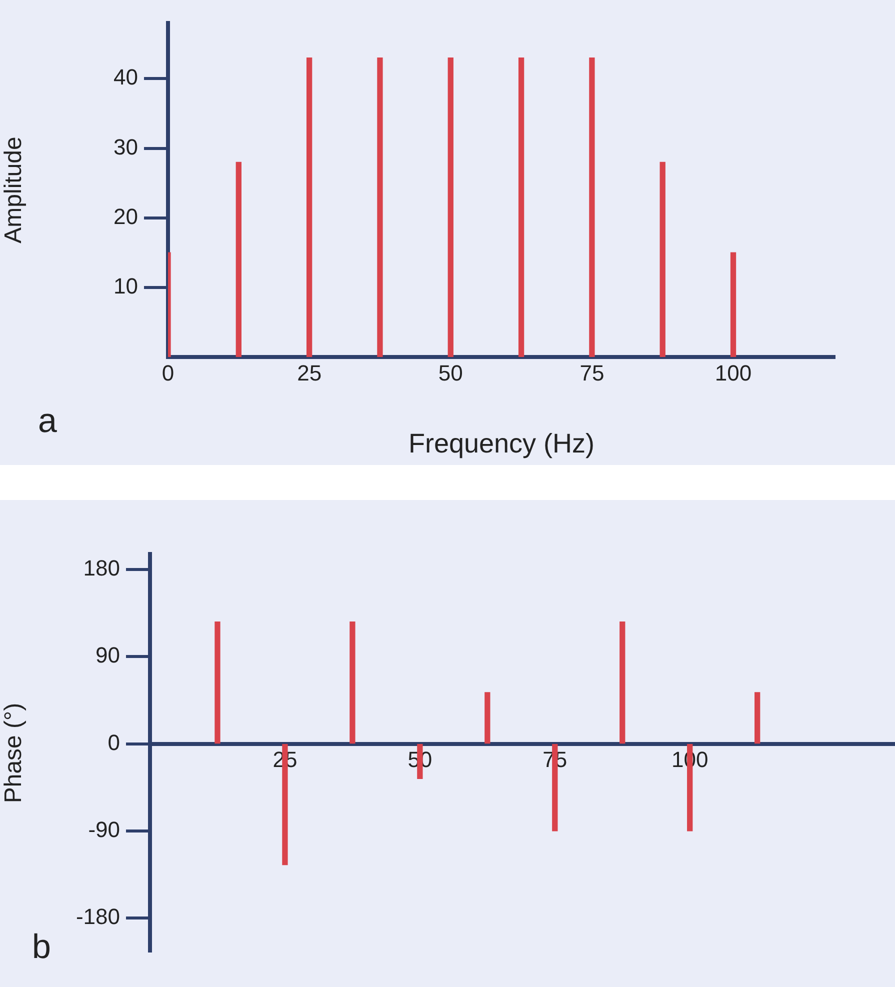  What do you see at coordinates (733, 373) in the screenshot?
I see `x-tick-label: 100` at bounding box center [733, 373].